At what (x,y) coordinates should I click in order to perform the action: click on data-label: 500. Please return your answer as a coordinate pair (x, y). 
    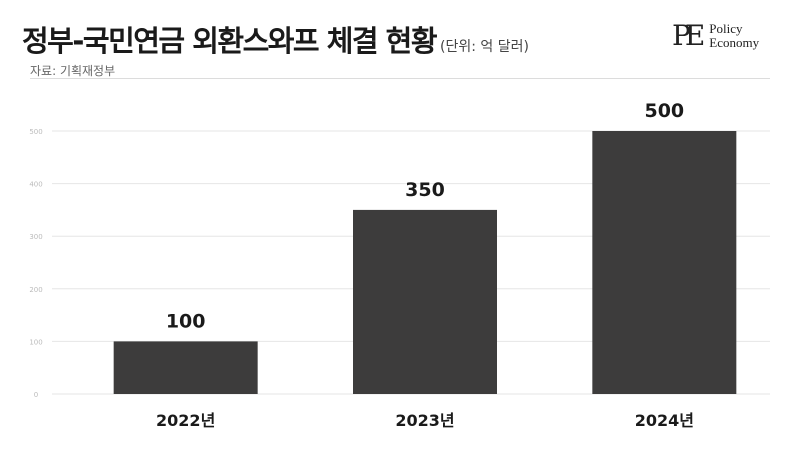
    Looking at the image, I should click on (664, 111).